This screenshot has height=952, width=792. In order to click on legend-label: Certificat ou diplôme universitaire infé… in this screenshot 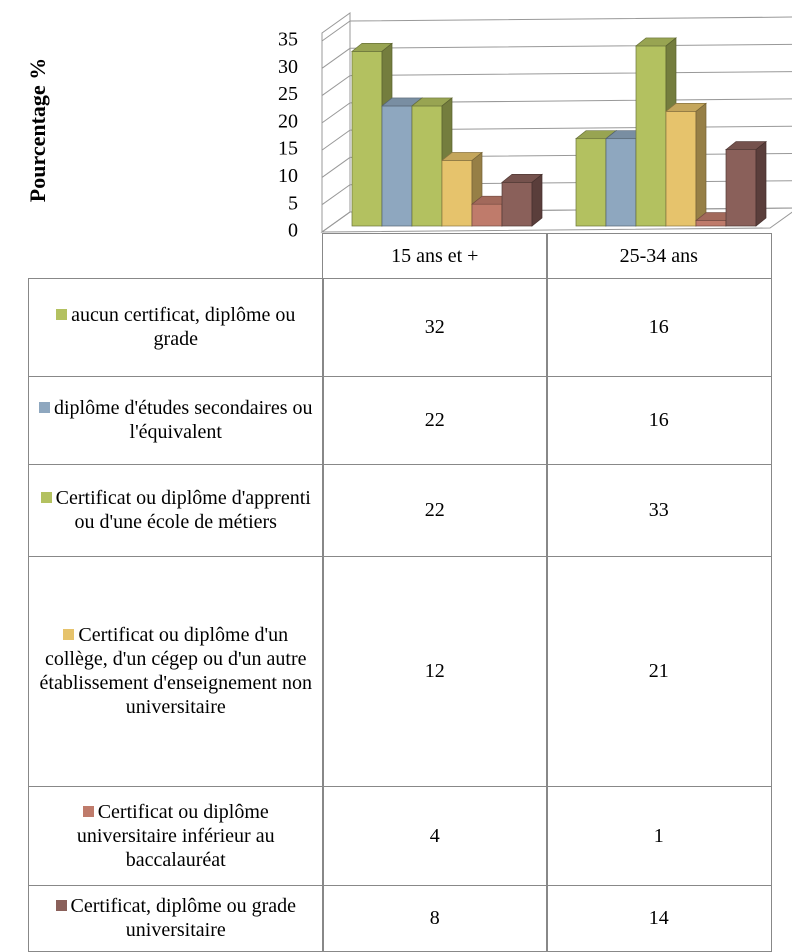, I will do `click(176, 836)`.